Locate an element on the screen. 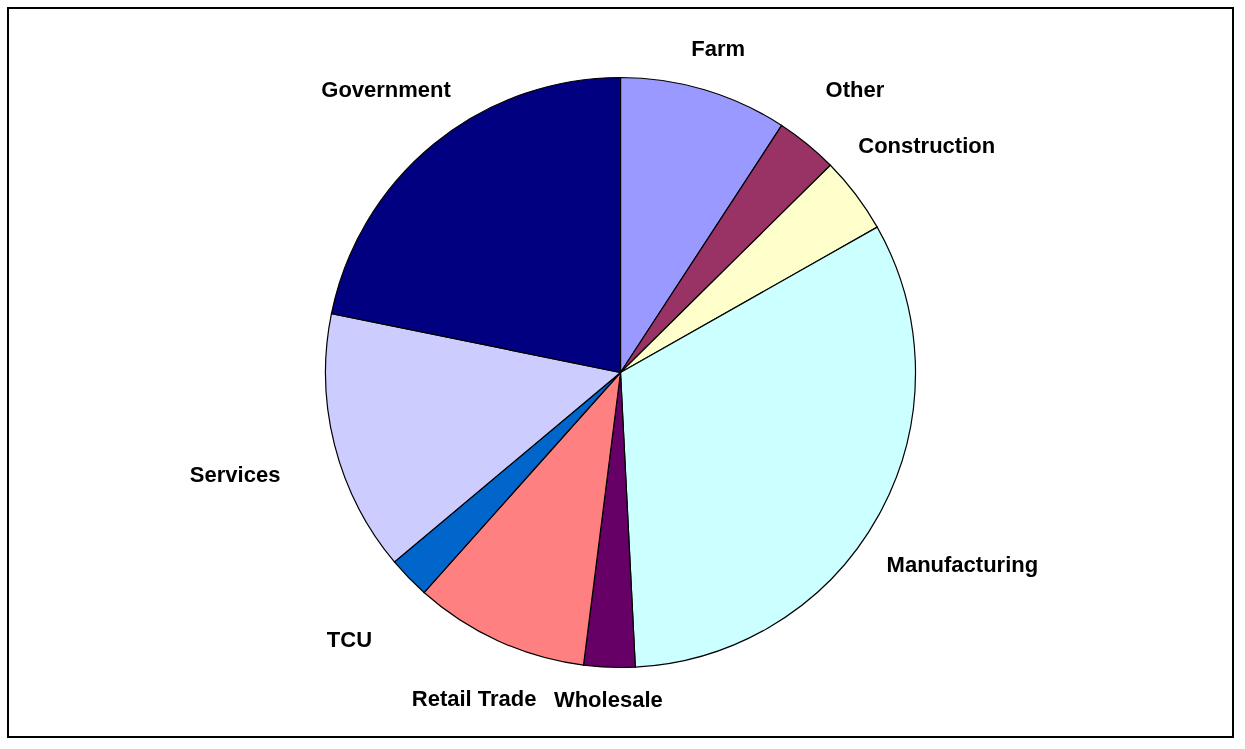 The width and height of the screenshot is (1245, 749). slice-label: TCU is located at coordinates (349, 640).